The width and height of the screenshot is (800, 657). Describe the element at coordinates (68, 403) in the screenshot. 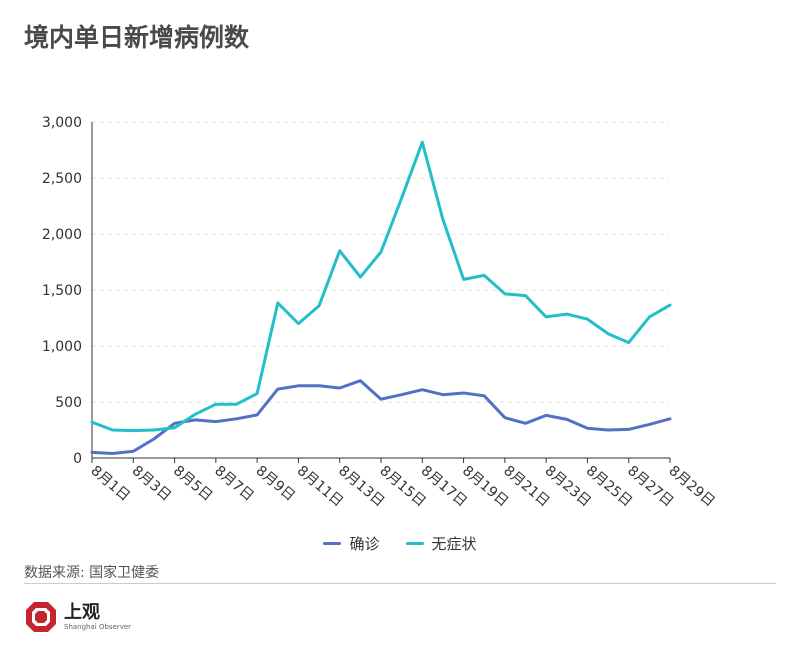

I see `y-tick-label: 500` at that location.